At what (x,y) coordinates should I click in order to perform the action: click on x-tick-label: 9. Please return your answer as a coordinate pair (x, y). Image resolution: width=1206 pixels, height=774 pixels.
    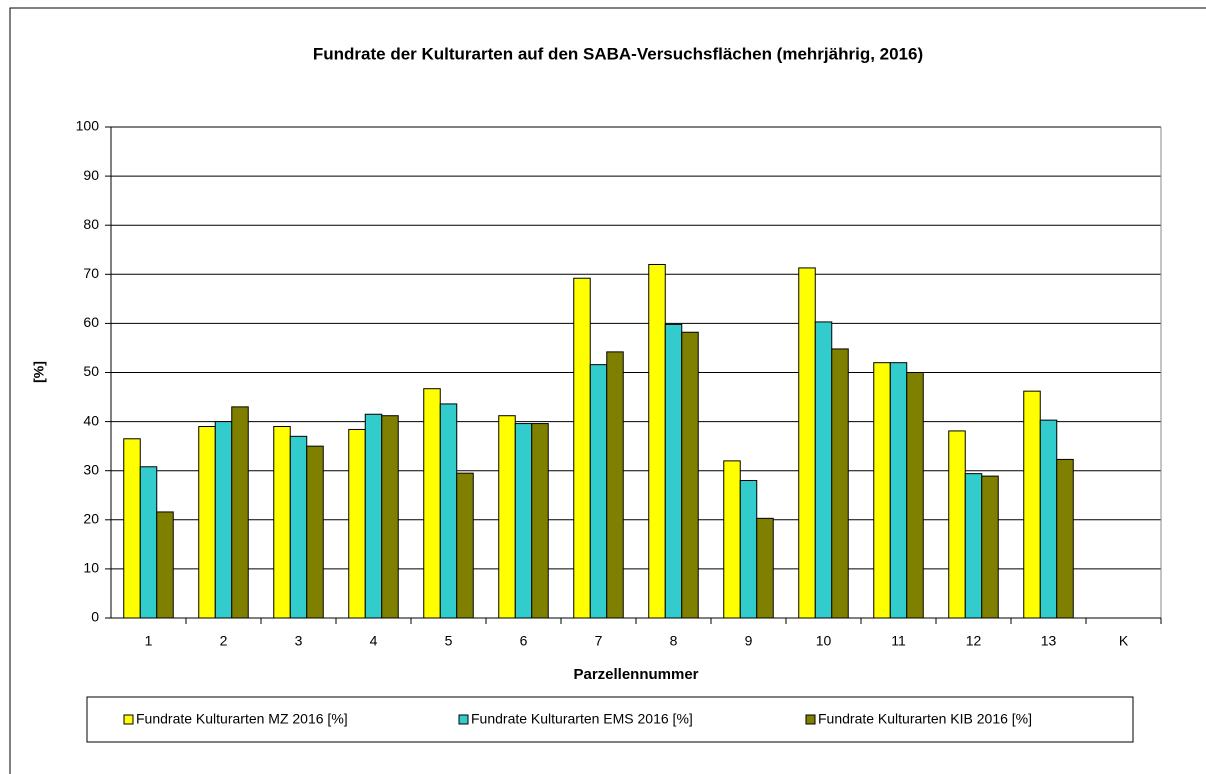
    Looking at the image, I should click on (749, 641).